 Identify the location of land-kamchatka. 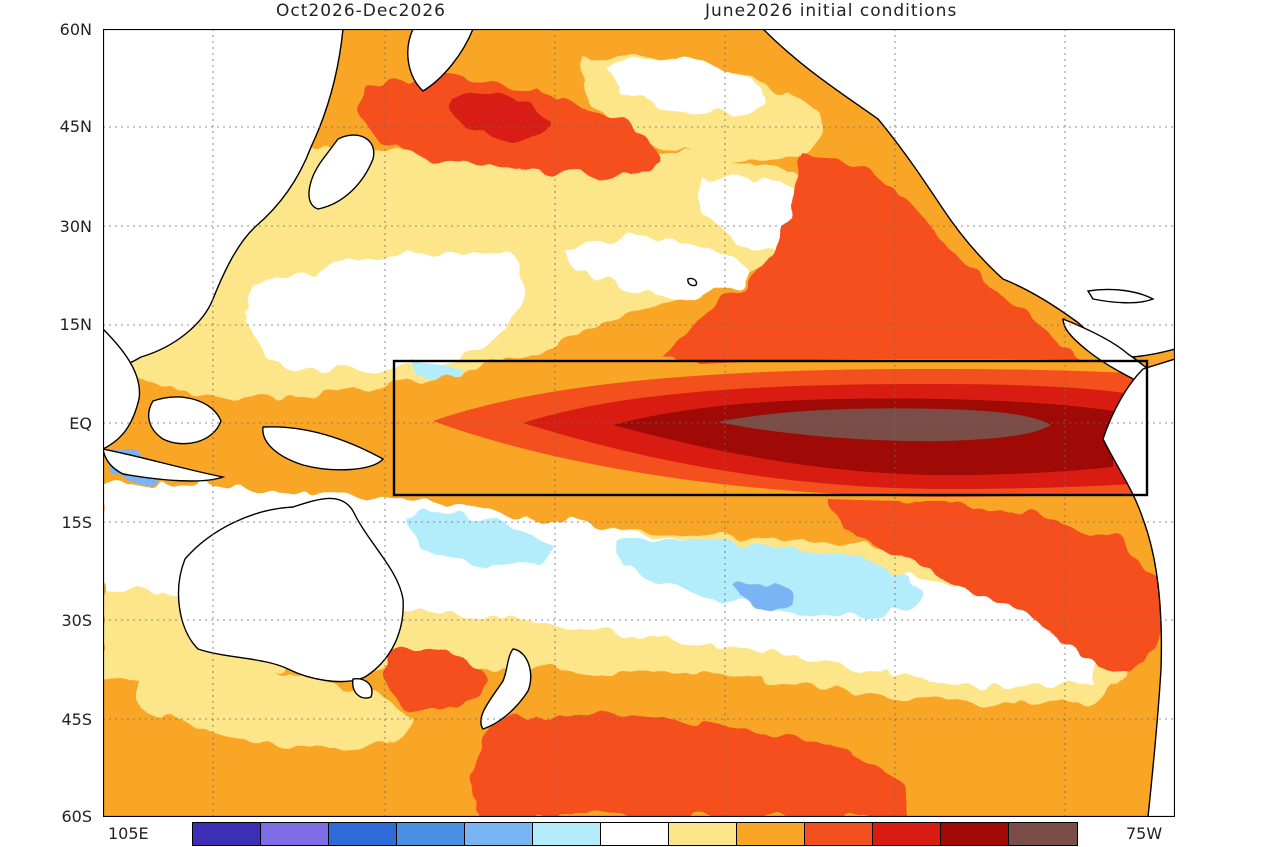
(440, 60).